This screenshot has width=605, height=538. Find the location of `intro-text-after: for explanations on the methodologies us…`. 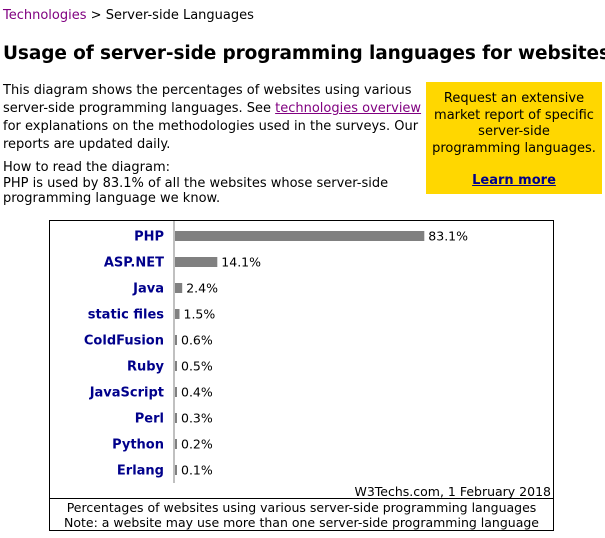

intro-text-after: for explanations on the methodologies us… is located at coordinates (211, 135).